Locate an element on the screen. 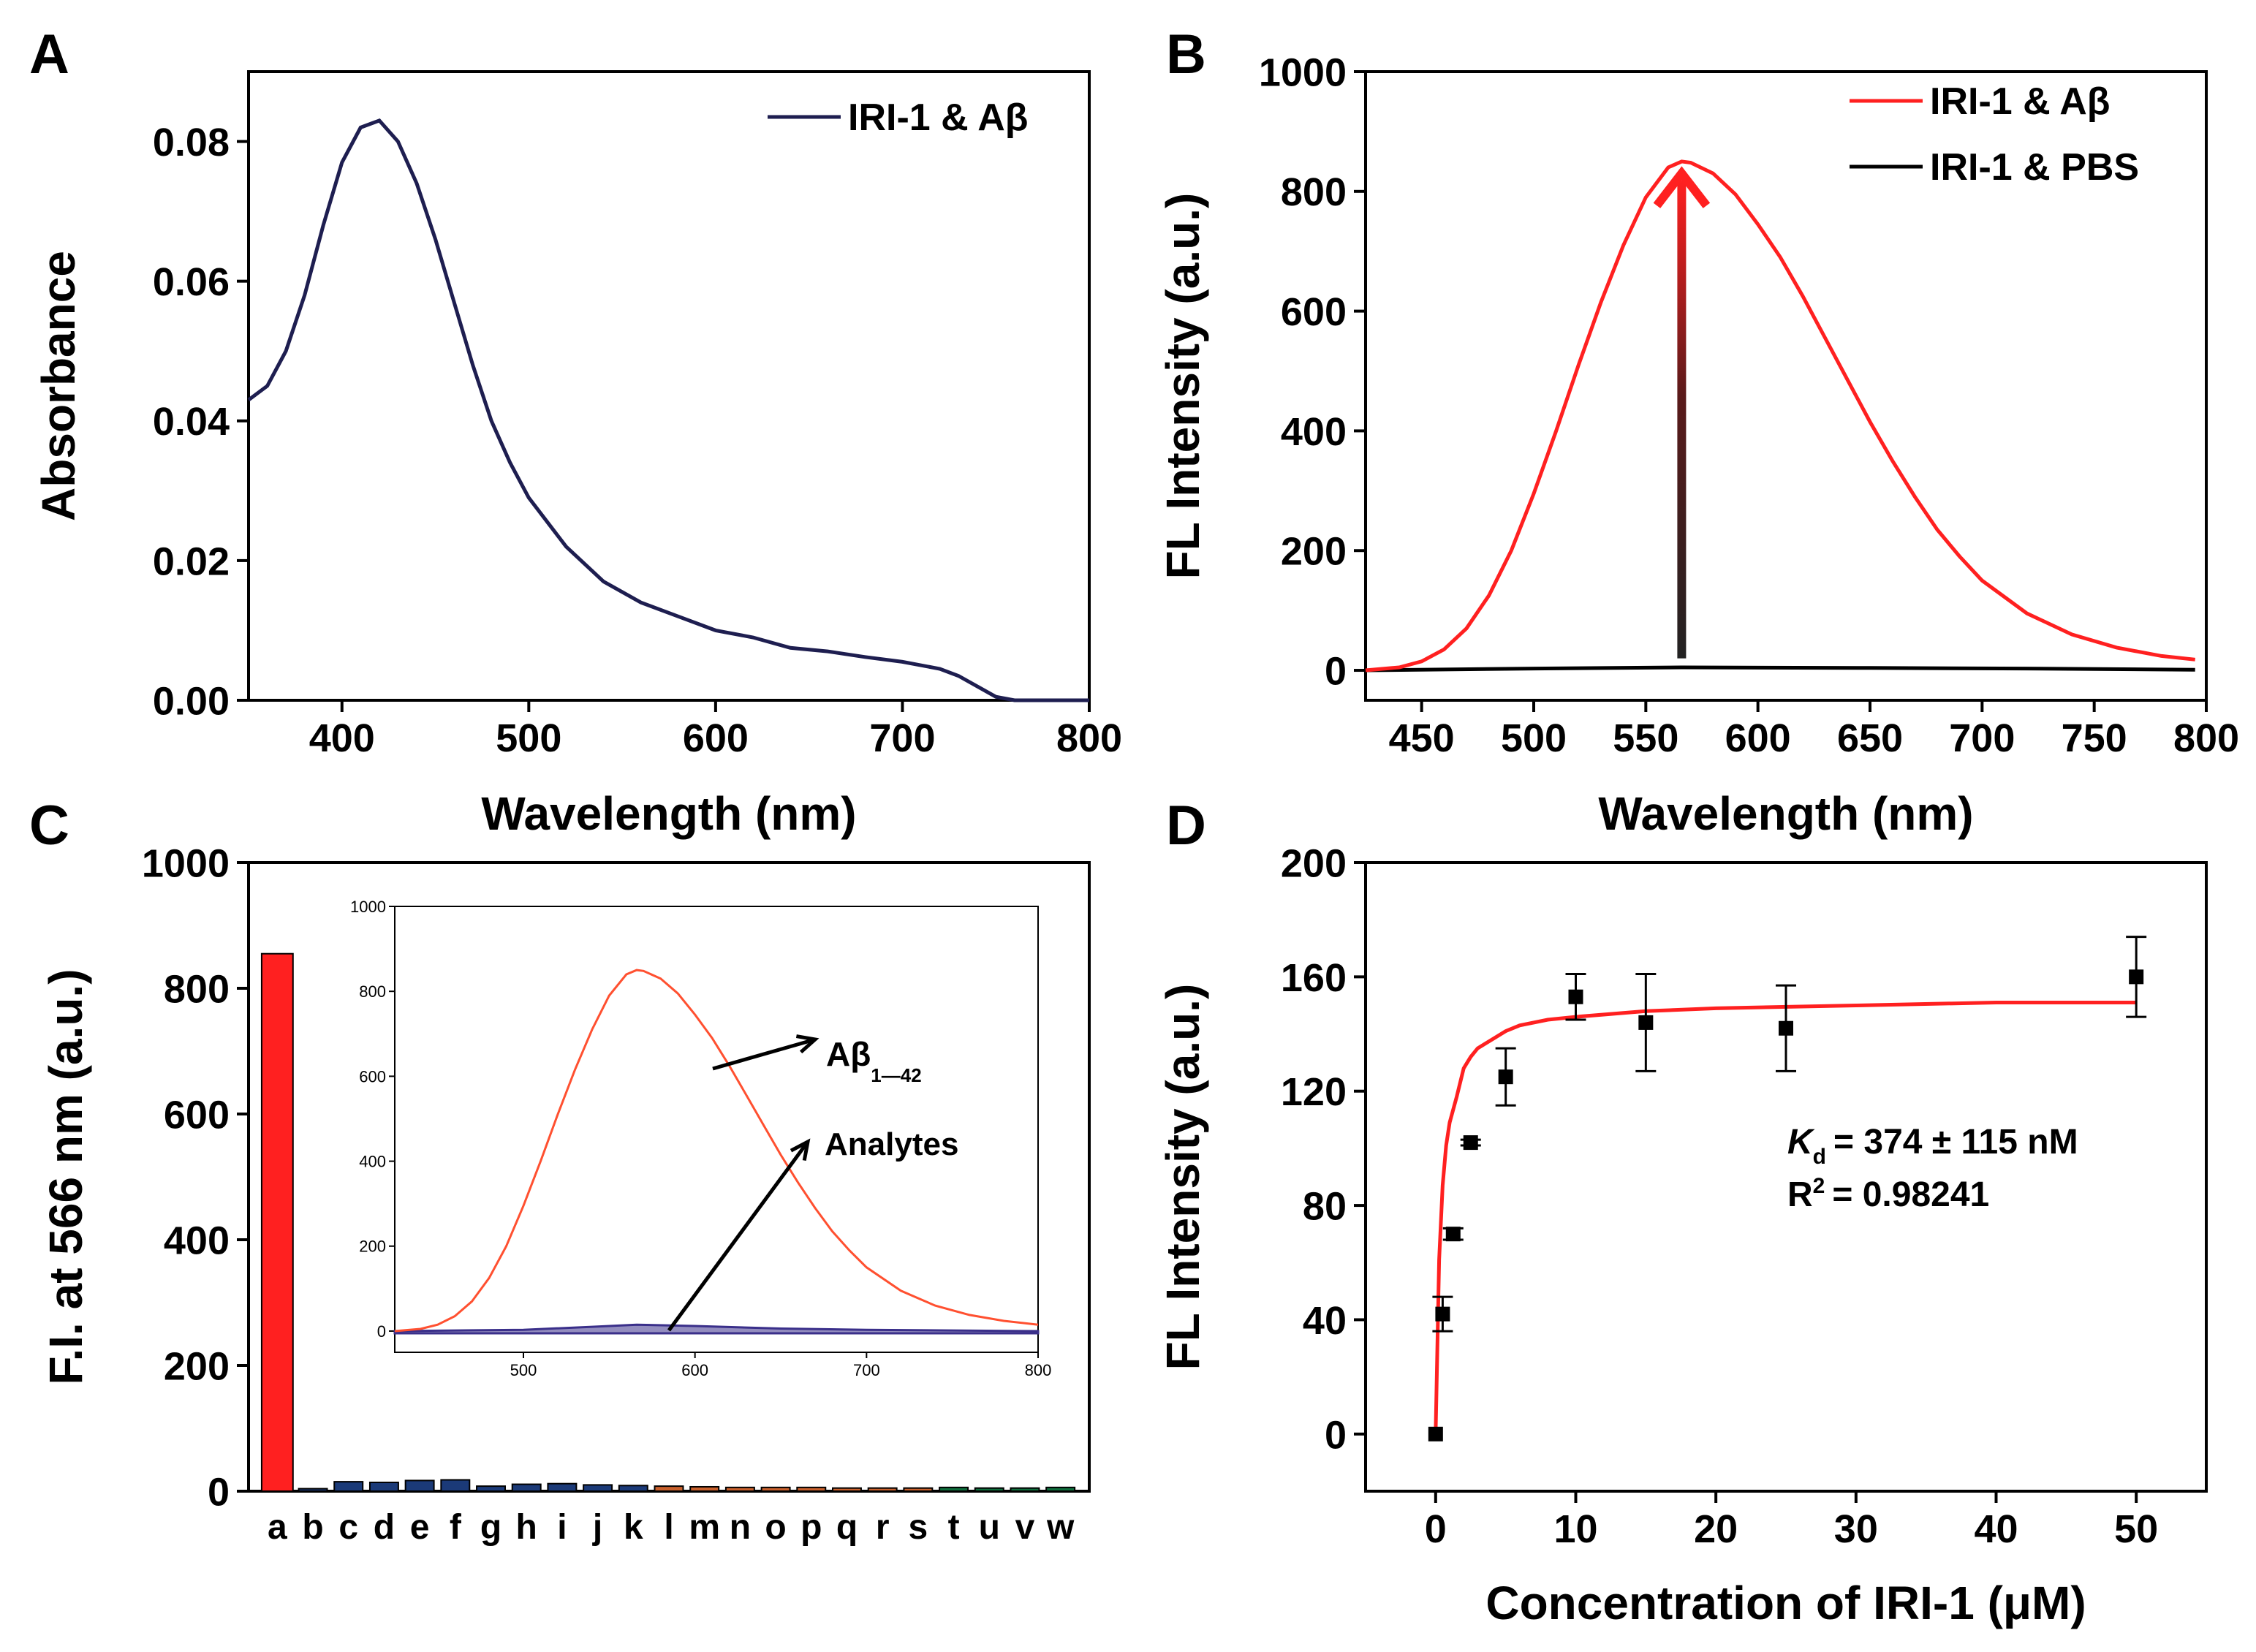  panel-a-x-axis-title: Wavelength (nm) is located at coordinates (668, 813).